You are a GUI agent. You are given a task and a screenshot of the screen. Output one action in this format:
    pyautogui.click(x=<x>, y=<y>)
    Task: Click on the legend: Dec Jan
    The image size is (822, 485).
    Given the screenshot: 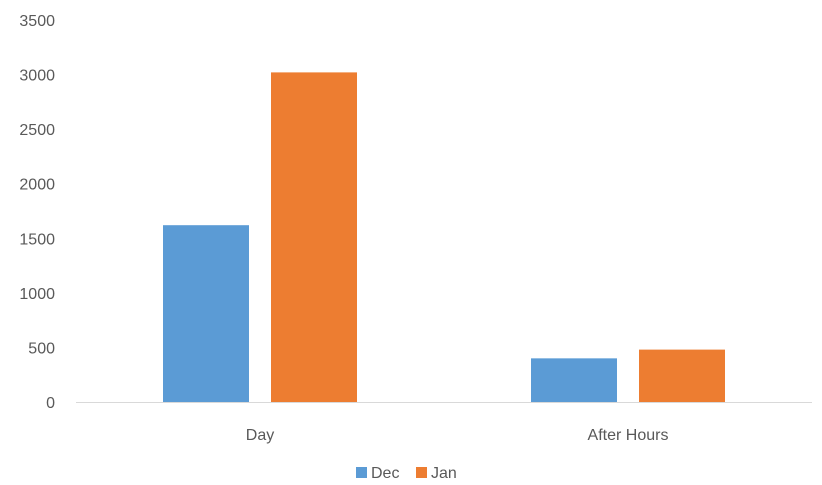 What is the action you would take?
    pyautogui.click(x=406, y=473)
    